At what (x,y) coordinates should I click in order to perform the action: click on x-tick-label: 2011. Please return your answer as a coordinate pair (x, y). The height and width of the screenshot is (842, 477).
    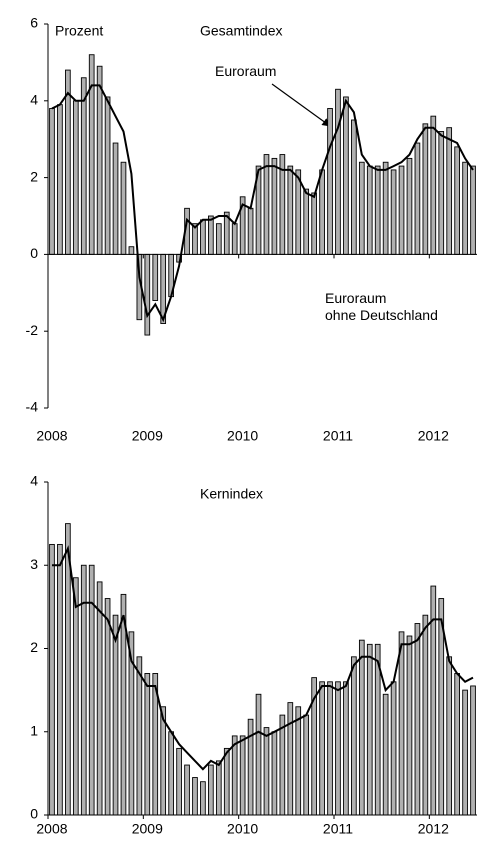
    Looking at the image, I should click on (338, 436).